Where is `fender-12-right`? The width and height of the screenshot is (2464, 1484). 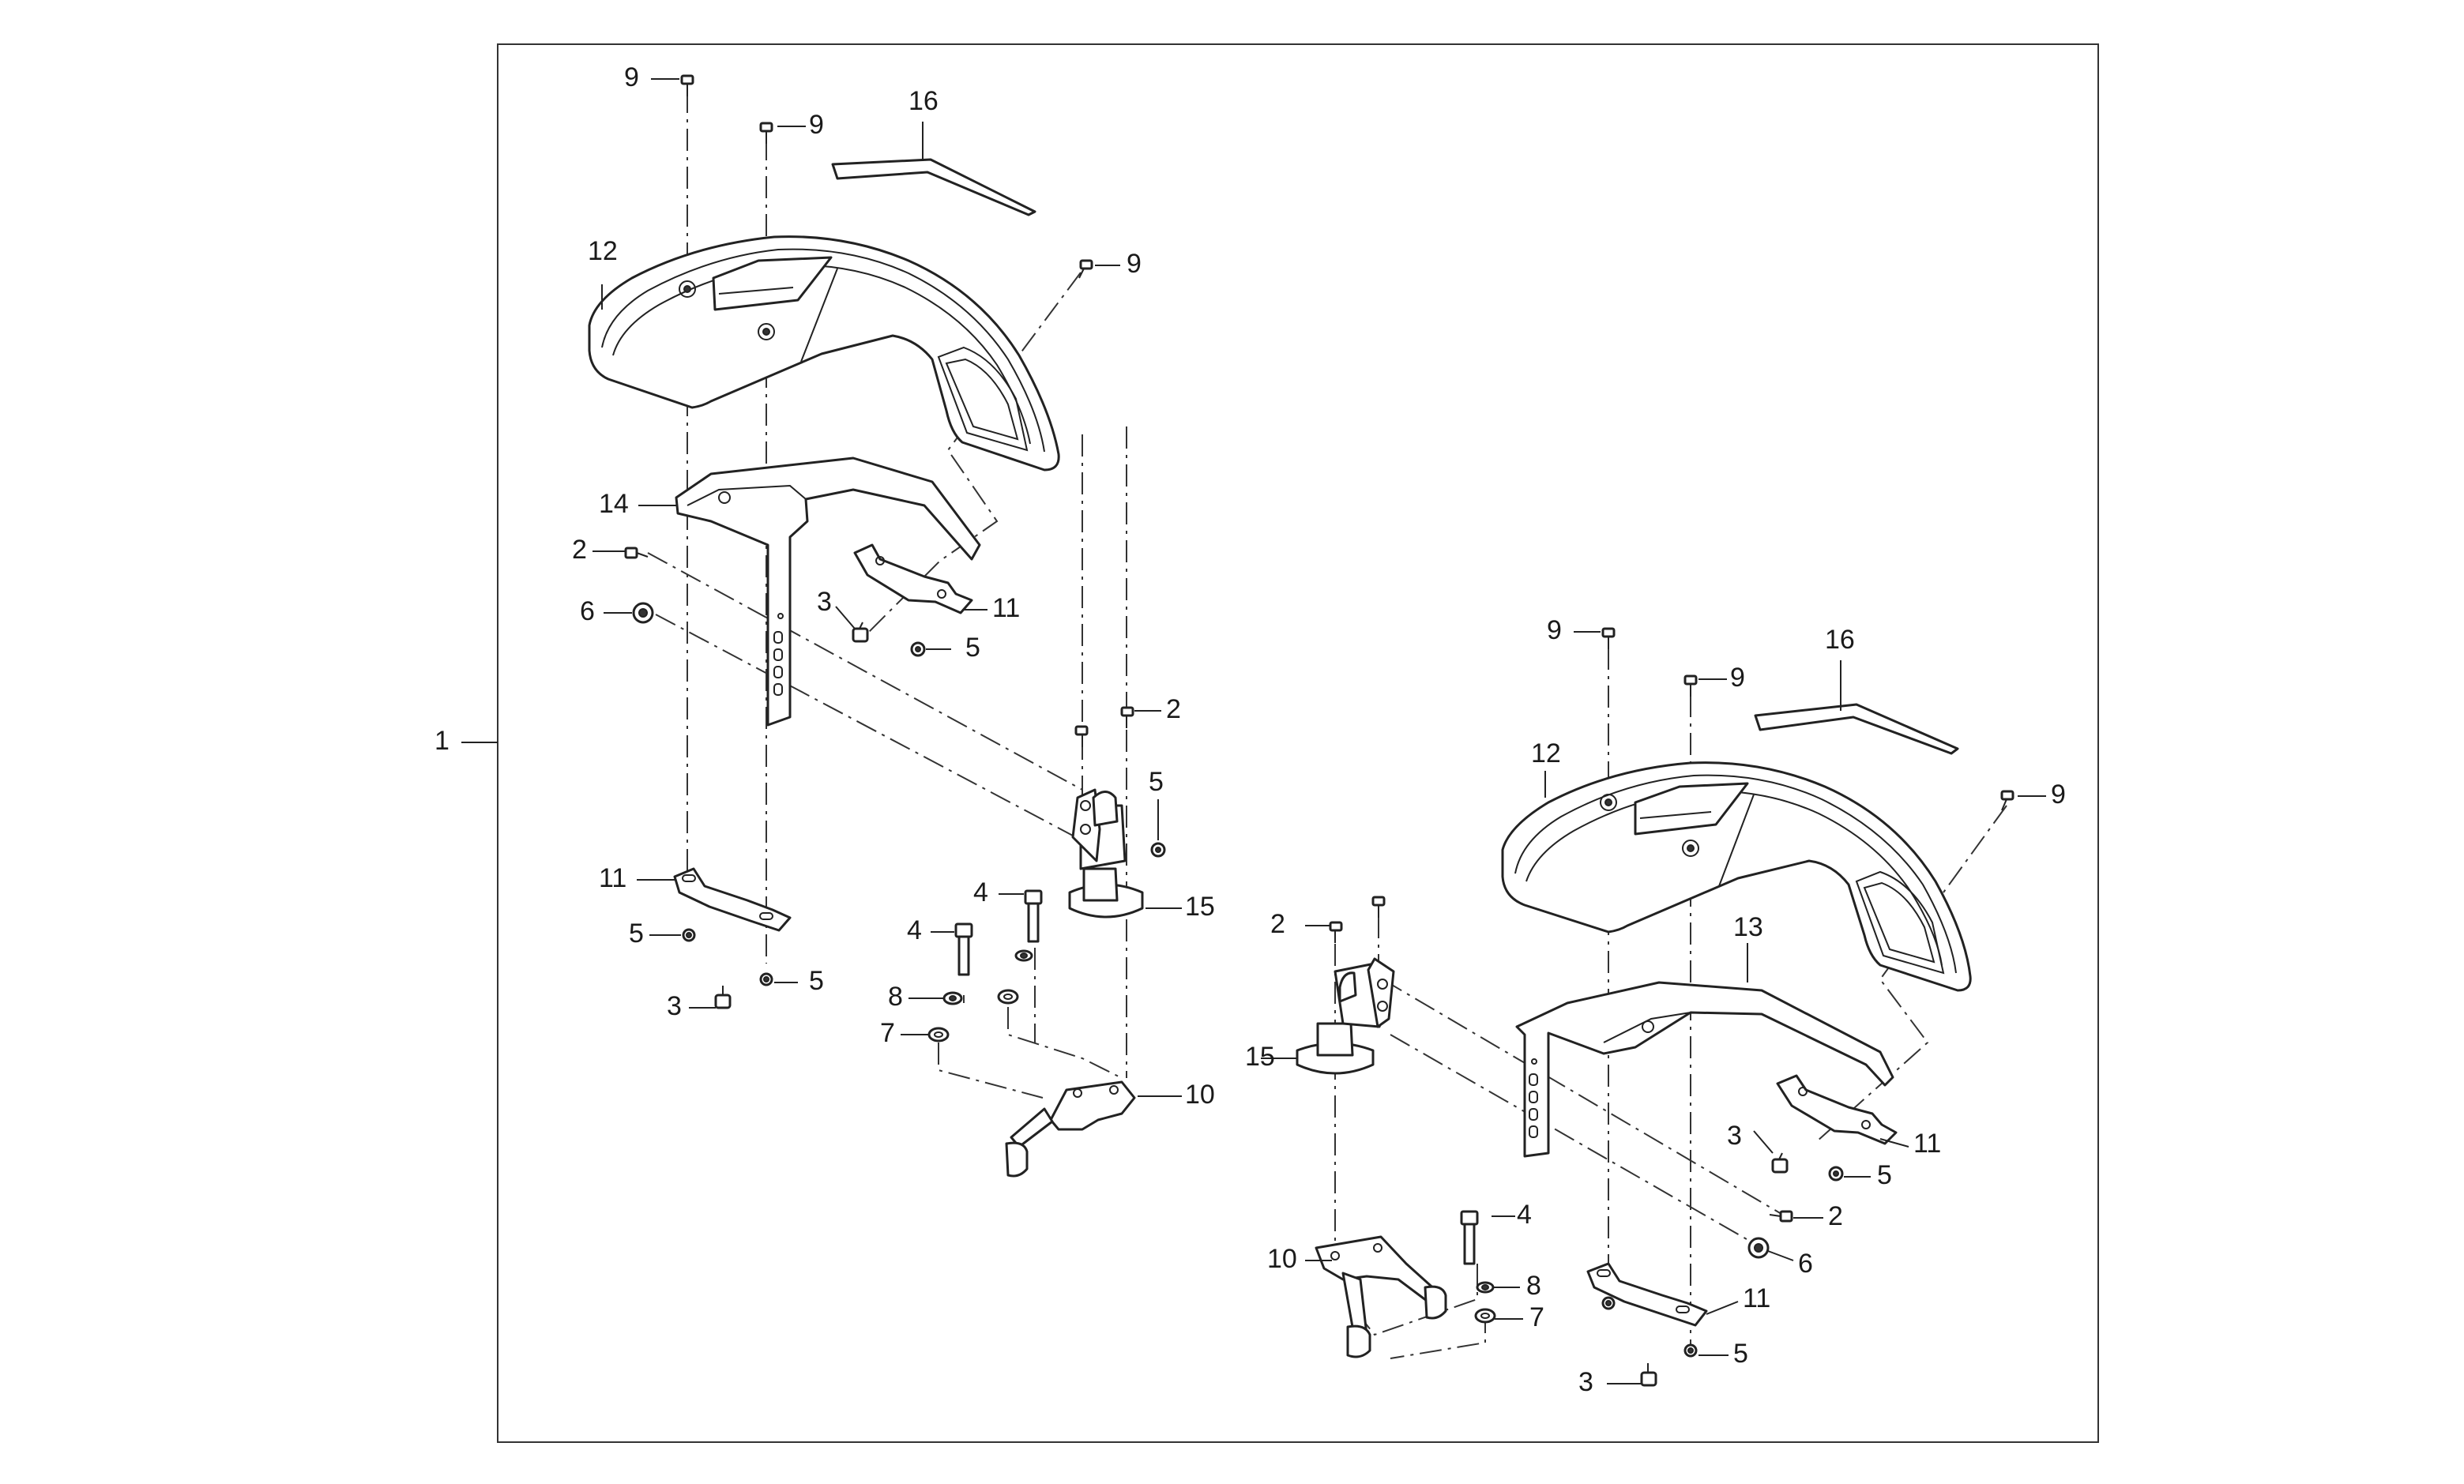
fender-12-right is located at coordinates (1737, 876).